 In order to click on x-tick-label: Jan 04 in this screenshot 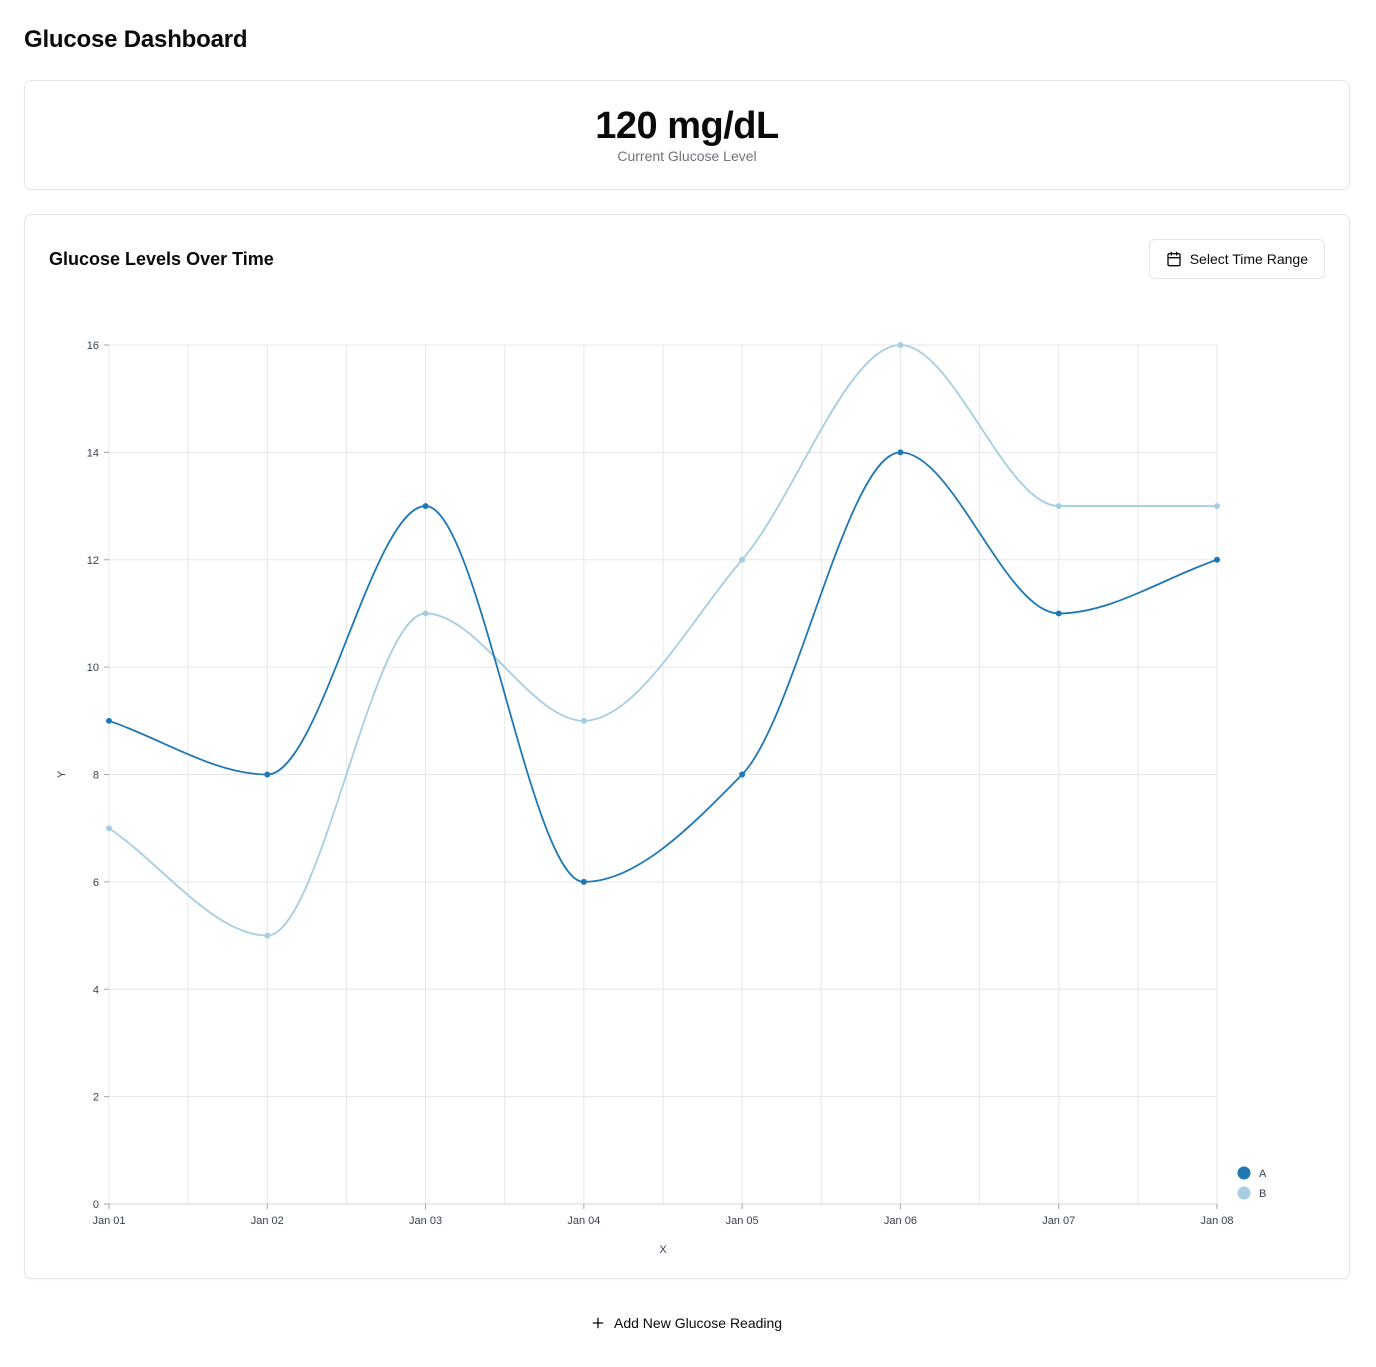, I will do `click(583, 1221)`.